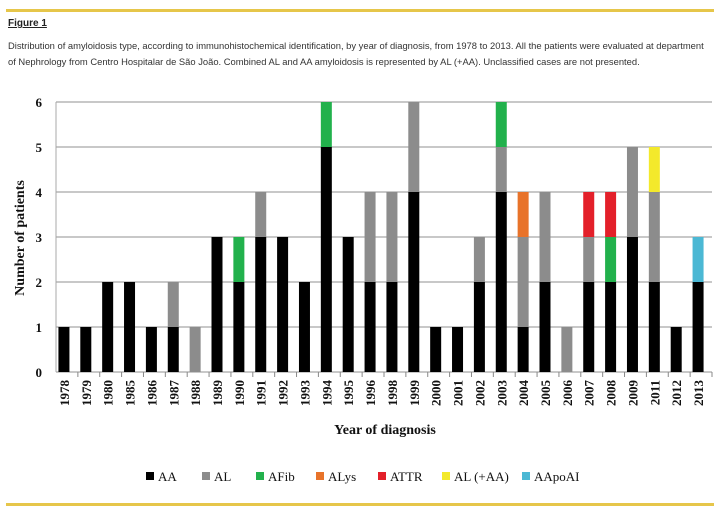 The height and width of the screenshot is (515, 719). What do you see at coordinates (370, 393) in the screenshot?
I see `x-tick-label: 1996` at bounding box center [370, 393].